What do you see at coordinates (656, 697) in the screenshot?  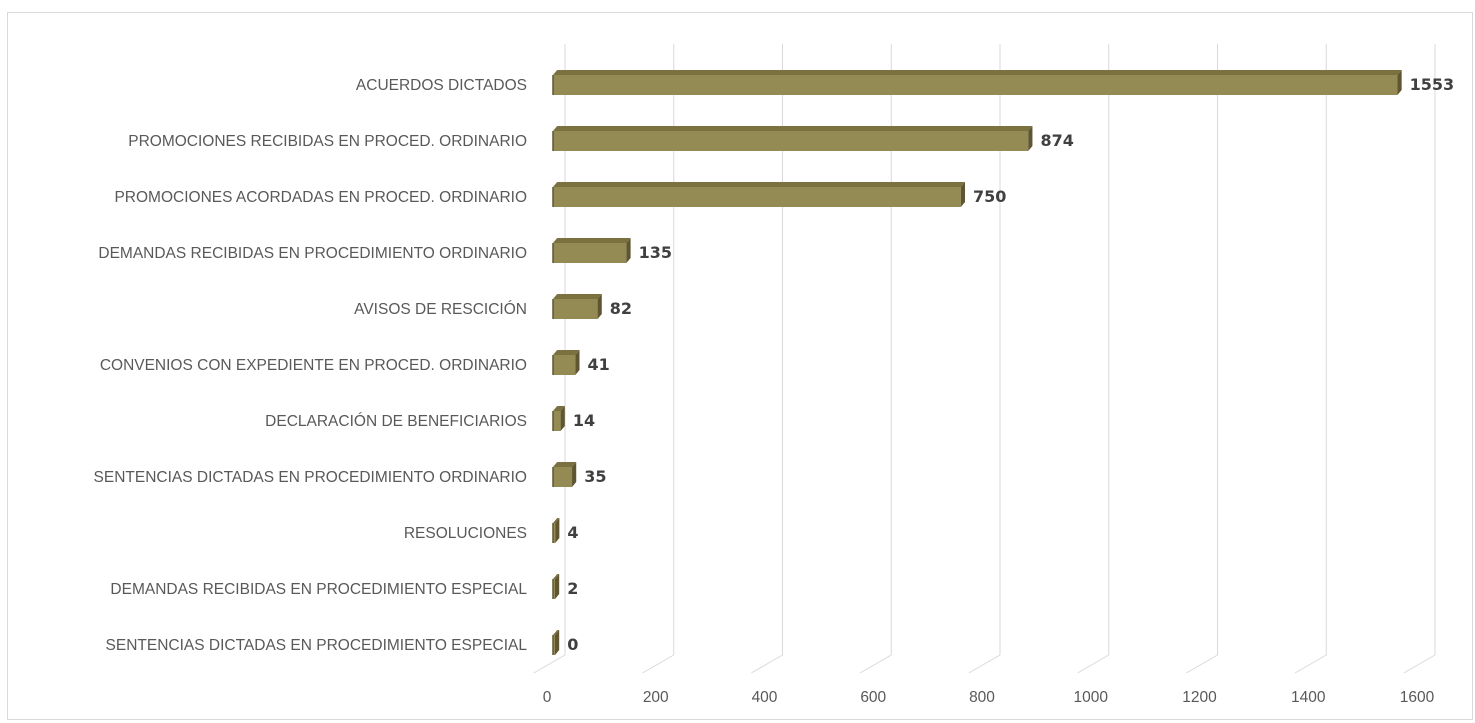 I see `x-tick-label: 200` at bounding box center [656, 697].